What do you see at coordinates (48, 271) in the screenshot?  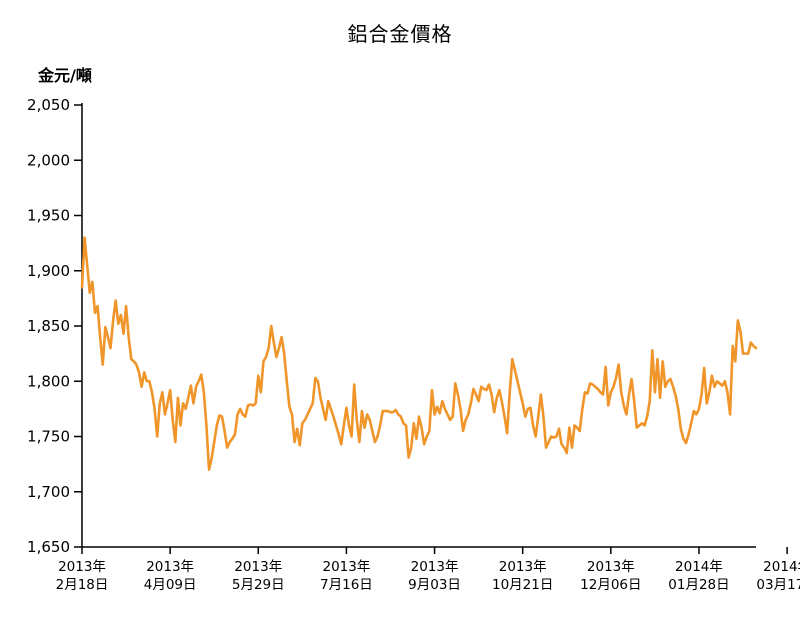 I see `y-tick-label: 1,900` at bounding box center [48, 271].